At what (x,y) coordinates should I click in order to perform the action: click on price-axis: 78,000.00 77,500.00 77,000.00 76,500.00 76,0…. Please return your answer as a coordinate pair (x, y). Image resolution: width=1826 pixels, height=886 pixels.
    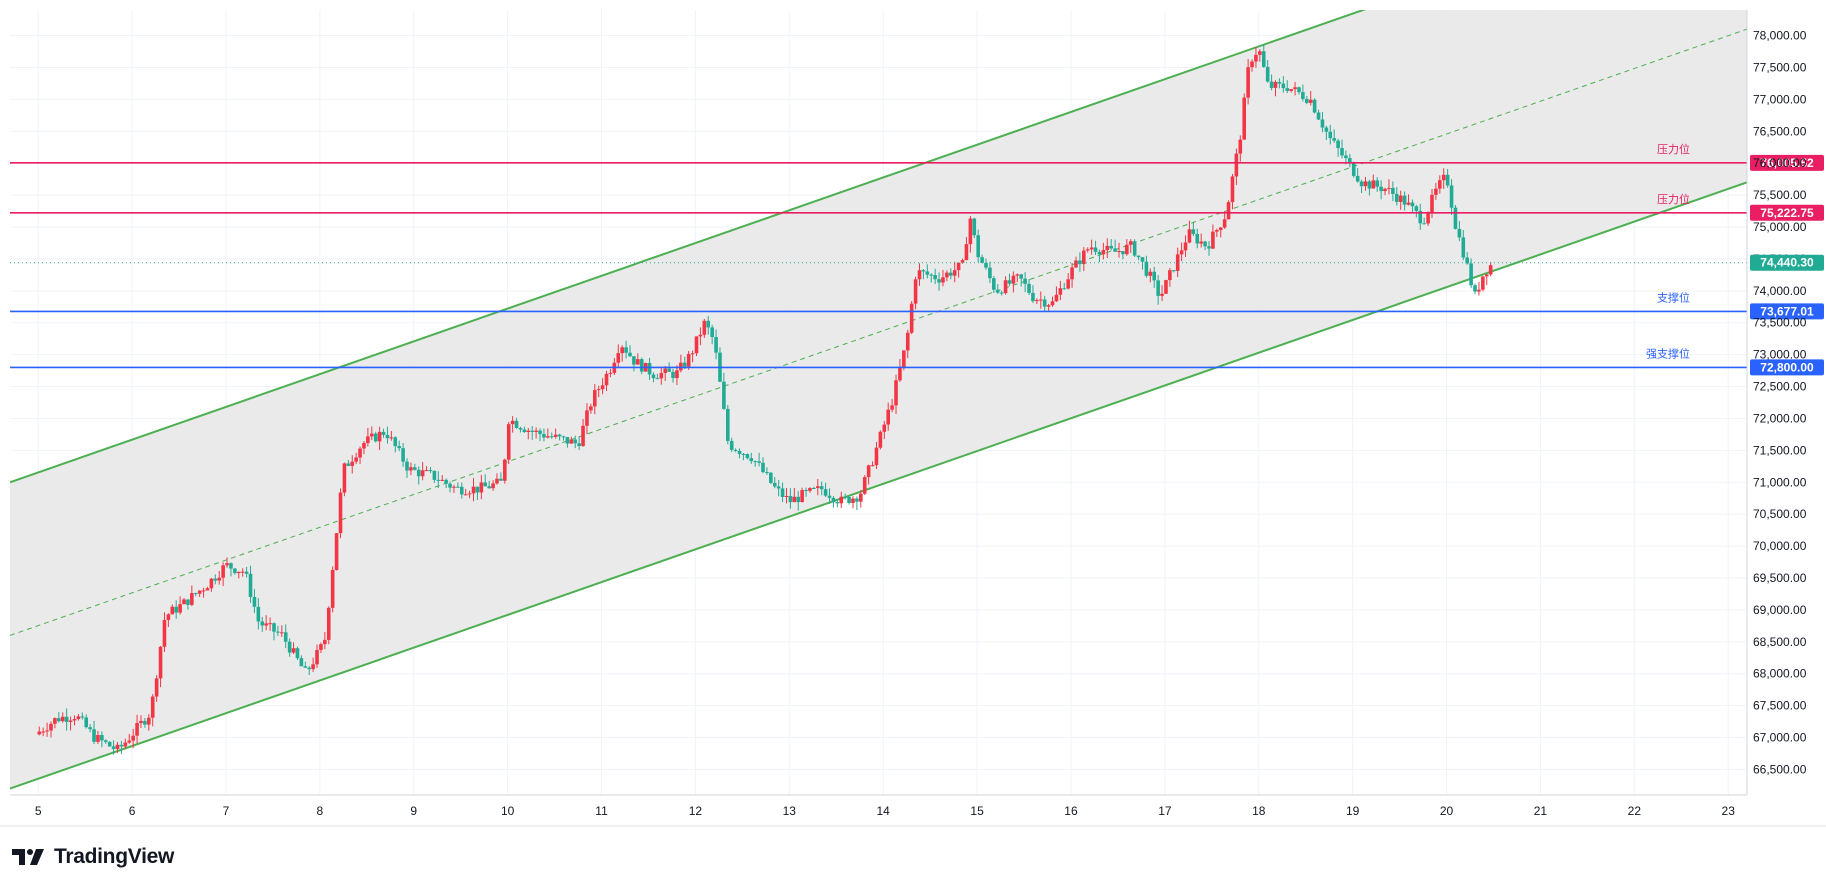
    Looking at the image, I should click on (1785, 402).